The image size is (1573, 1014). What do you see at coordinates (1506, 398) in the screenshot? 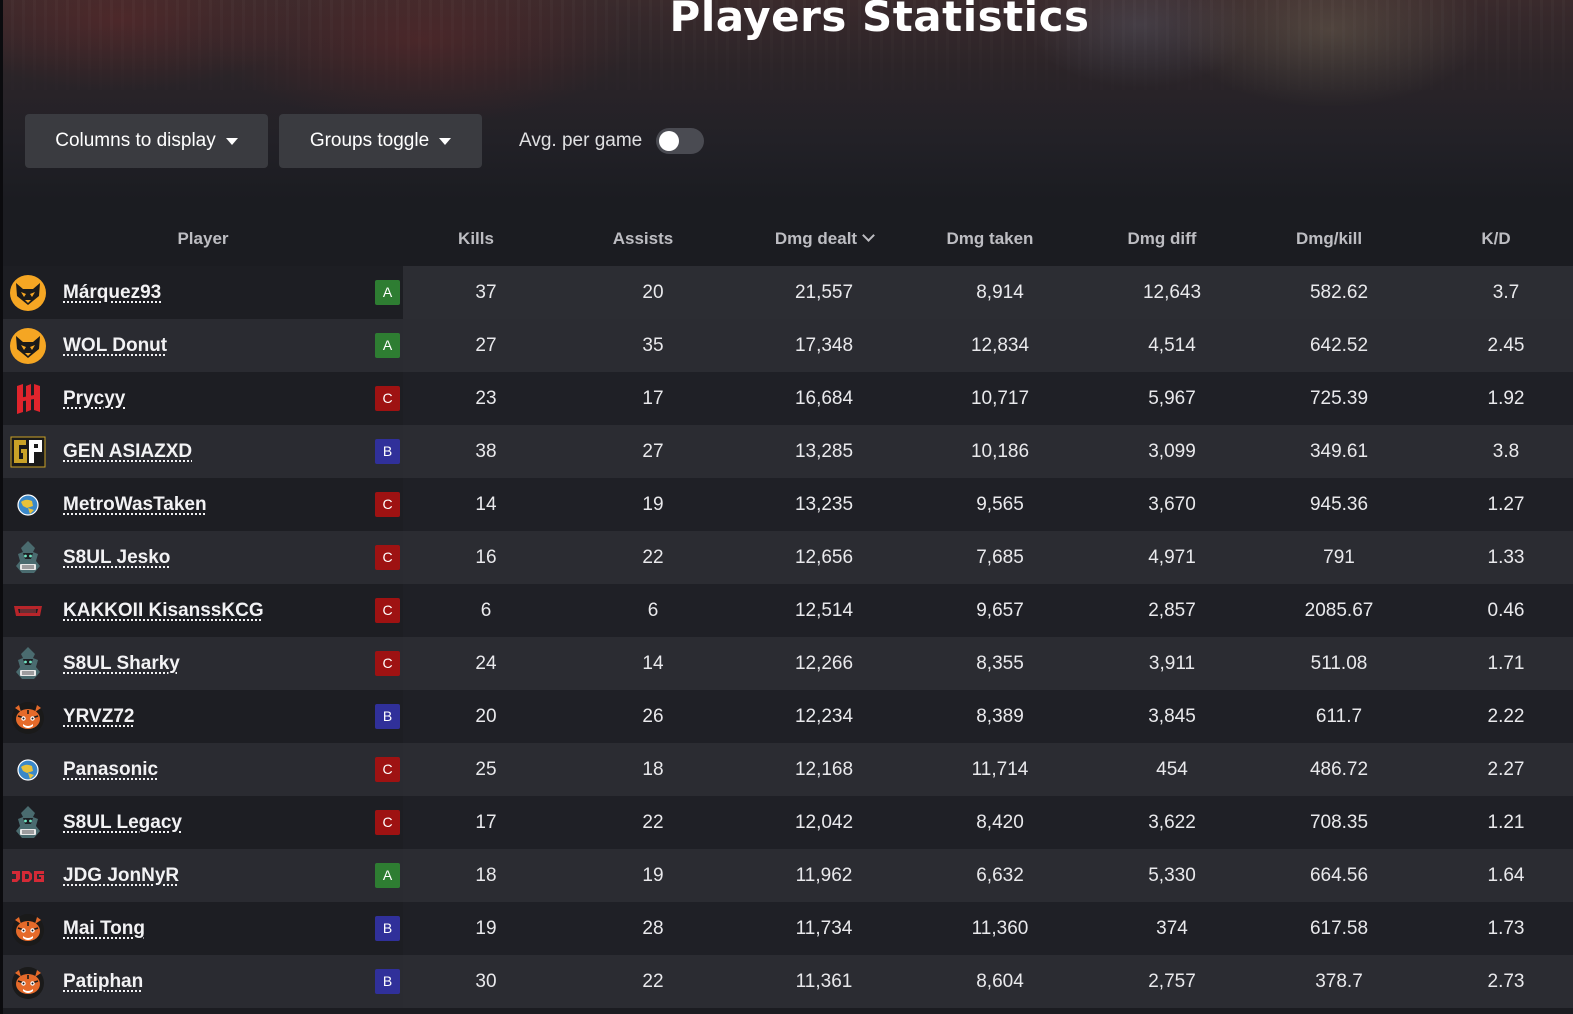
I see `kd-cell: 1.92` at bounding box center [1506, 398].